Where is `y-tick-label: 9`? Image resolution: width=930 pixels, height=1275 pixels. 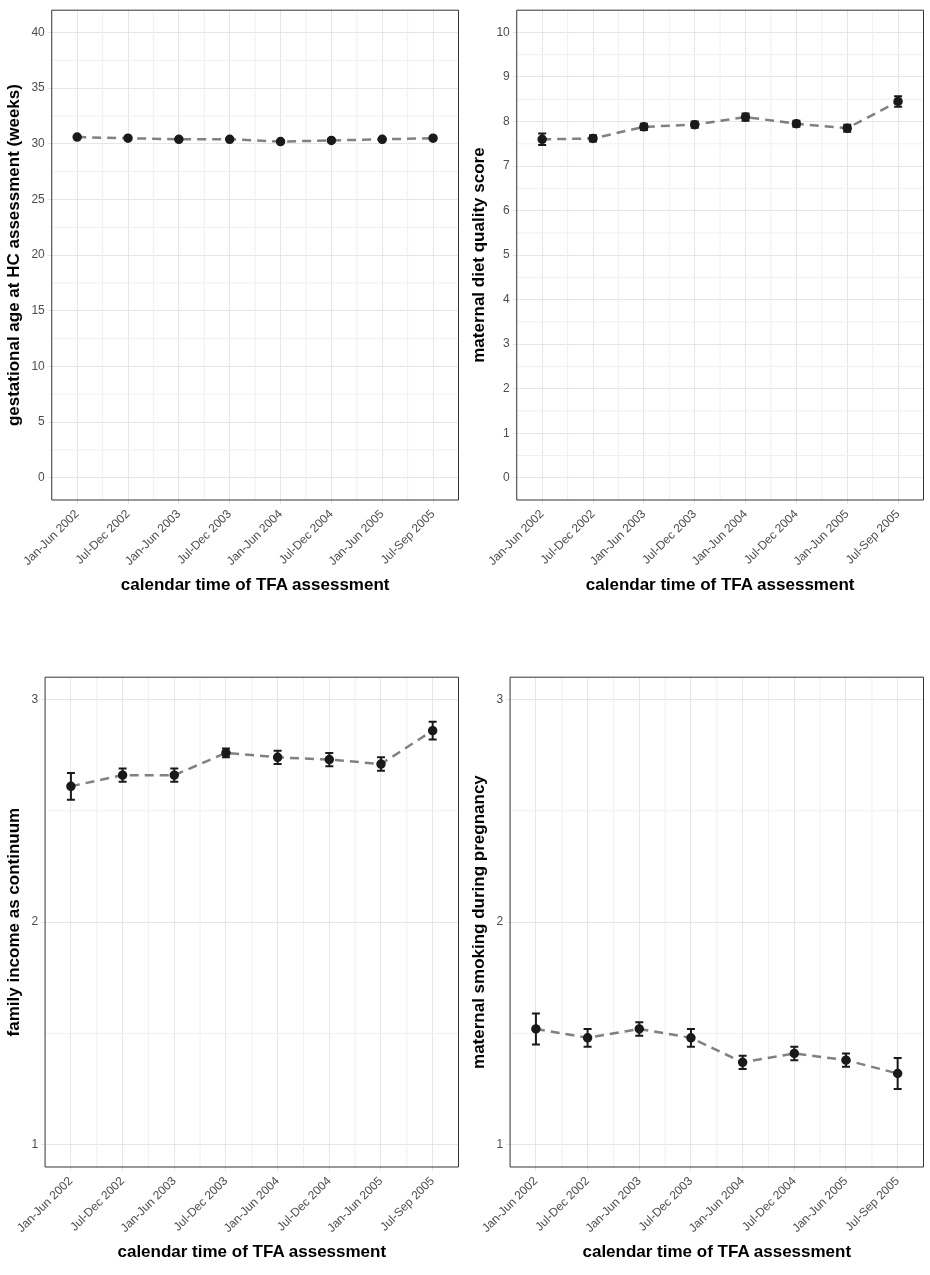
y-tick-label: 9 is located at coordinates (507, 76).